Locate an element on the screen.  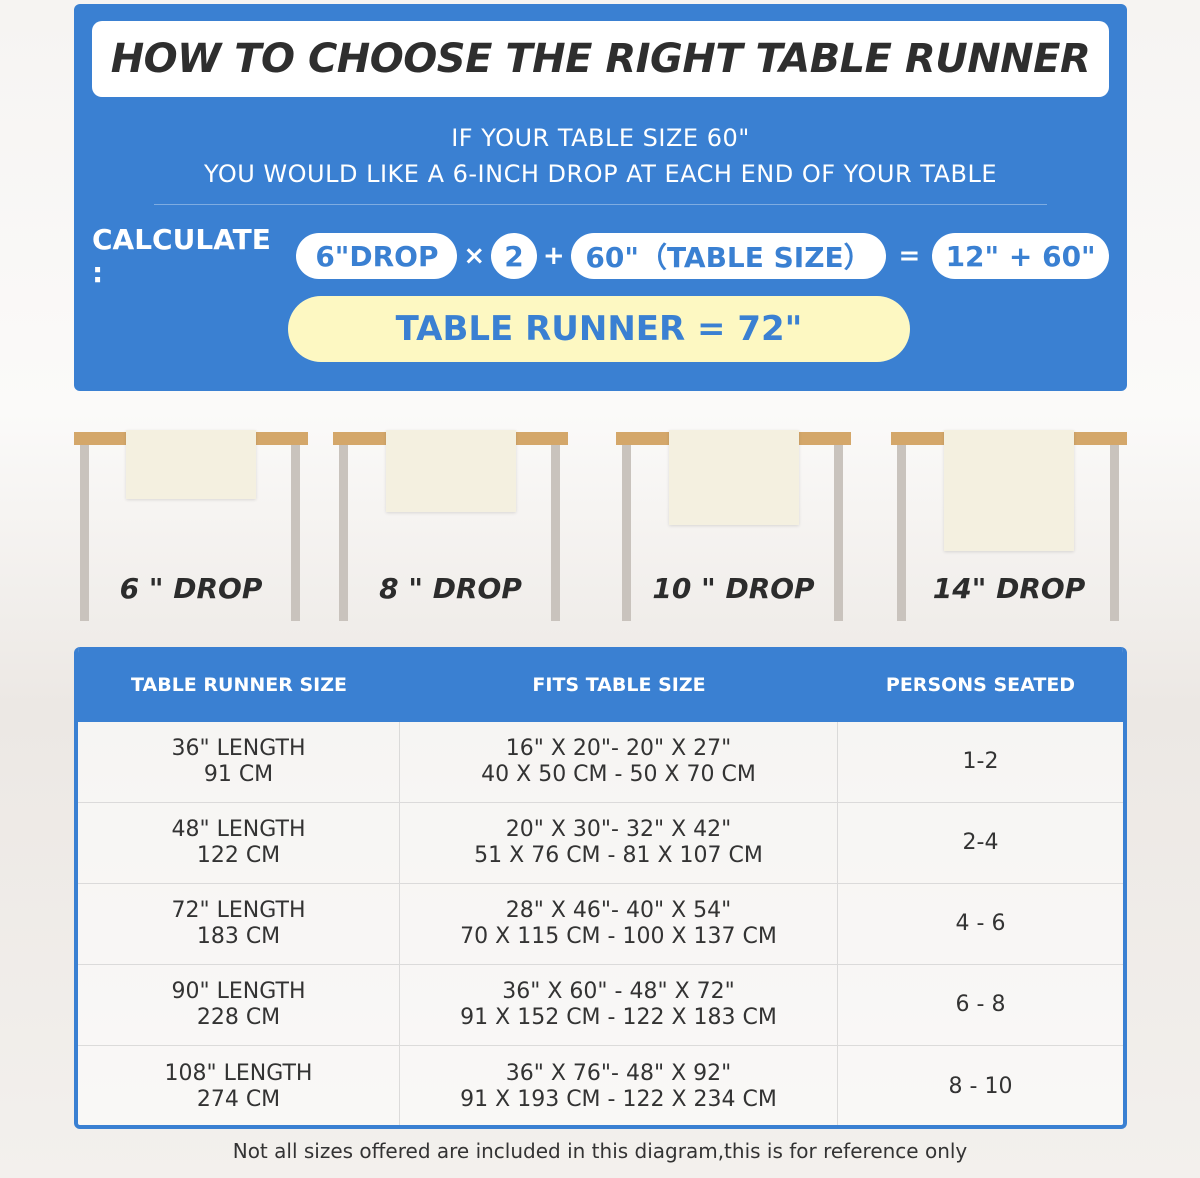
size-cm: 122 CM is located at coordinates (238, 855).